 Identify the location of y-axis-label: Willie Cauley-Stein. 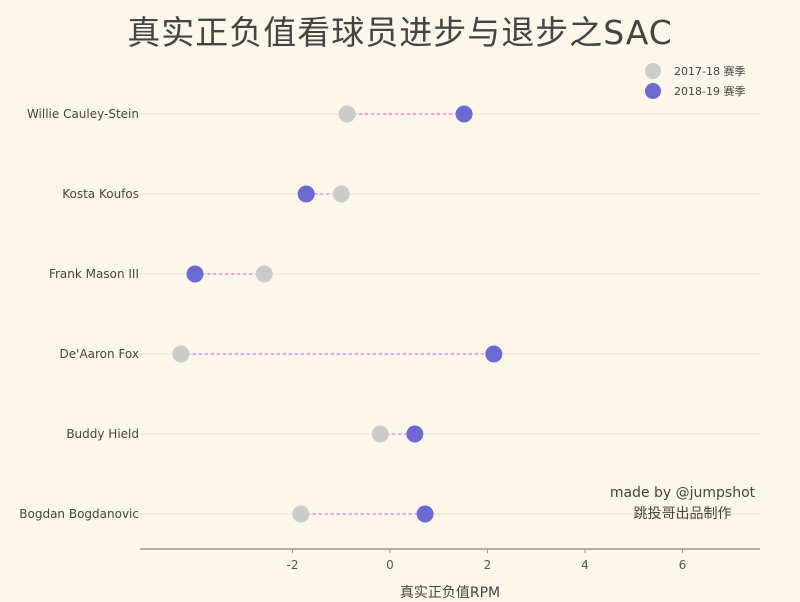
(82, 114).